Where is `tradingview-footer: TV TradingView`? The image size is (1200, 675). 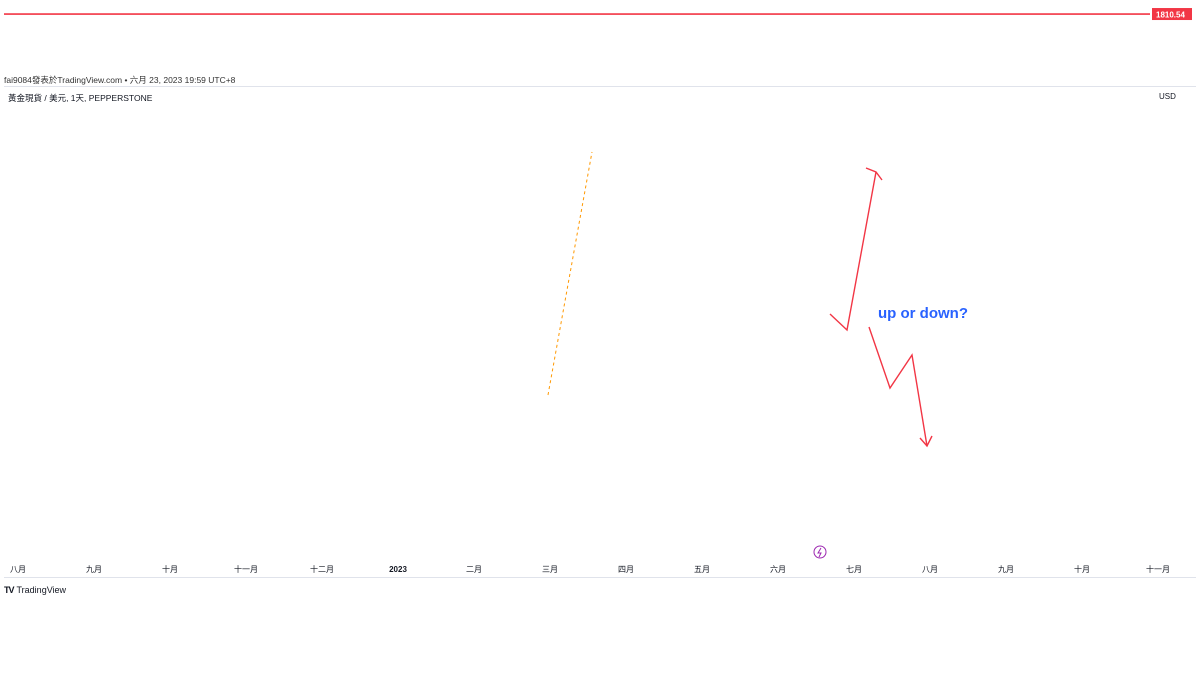 tradingview-footer: TV TradingView is located at coordinates (35, 590).